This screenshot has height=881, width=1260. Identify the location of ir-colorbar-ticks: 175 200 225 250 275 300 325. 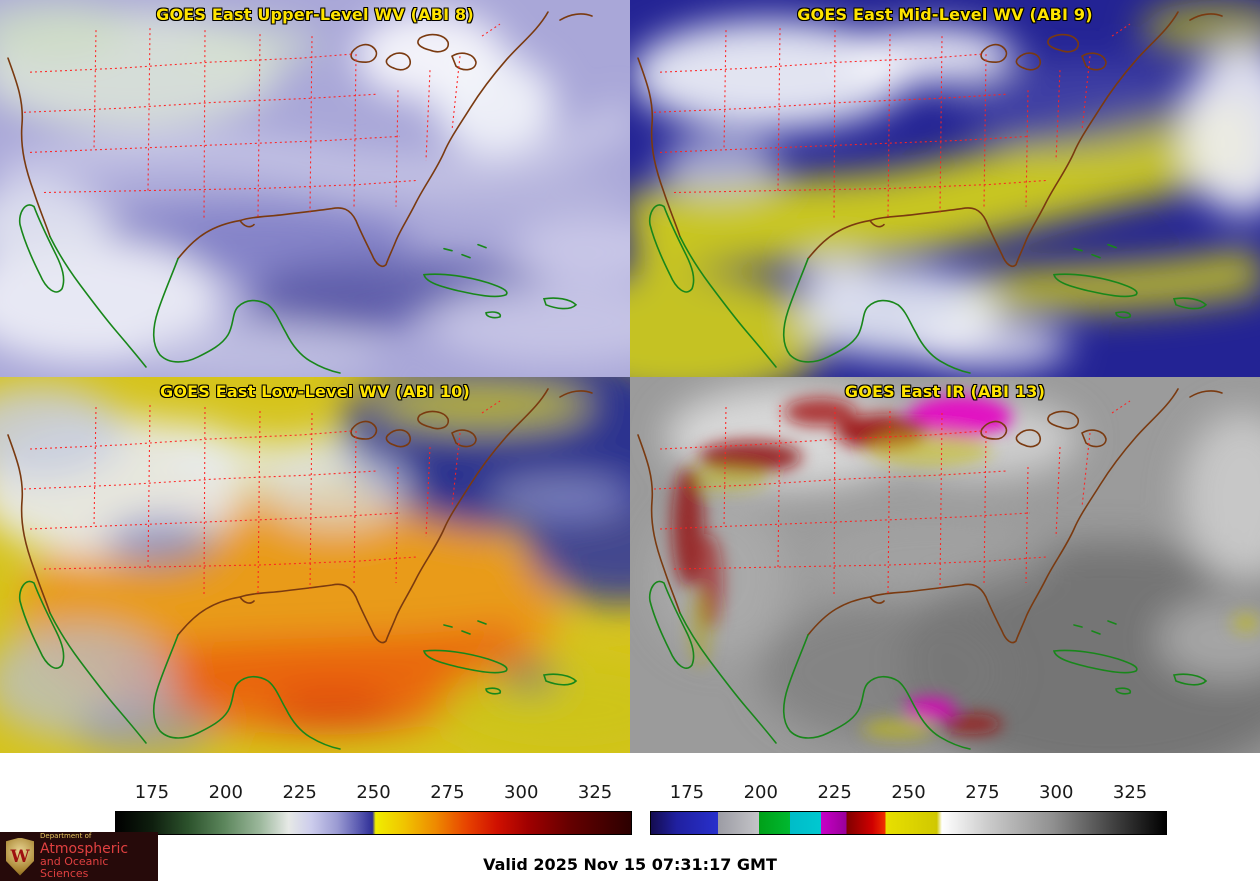
(908, 794).